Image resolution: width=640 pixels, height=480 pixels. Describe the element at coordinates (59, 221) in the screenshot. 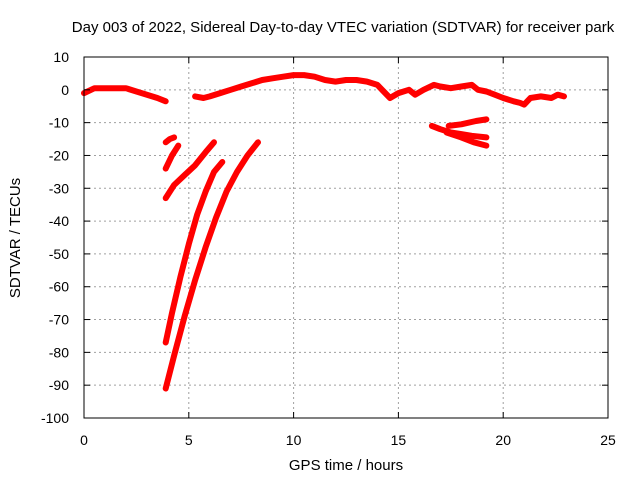

I see `y-tick-label: -40` at that location.